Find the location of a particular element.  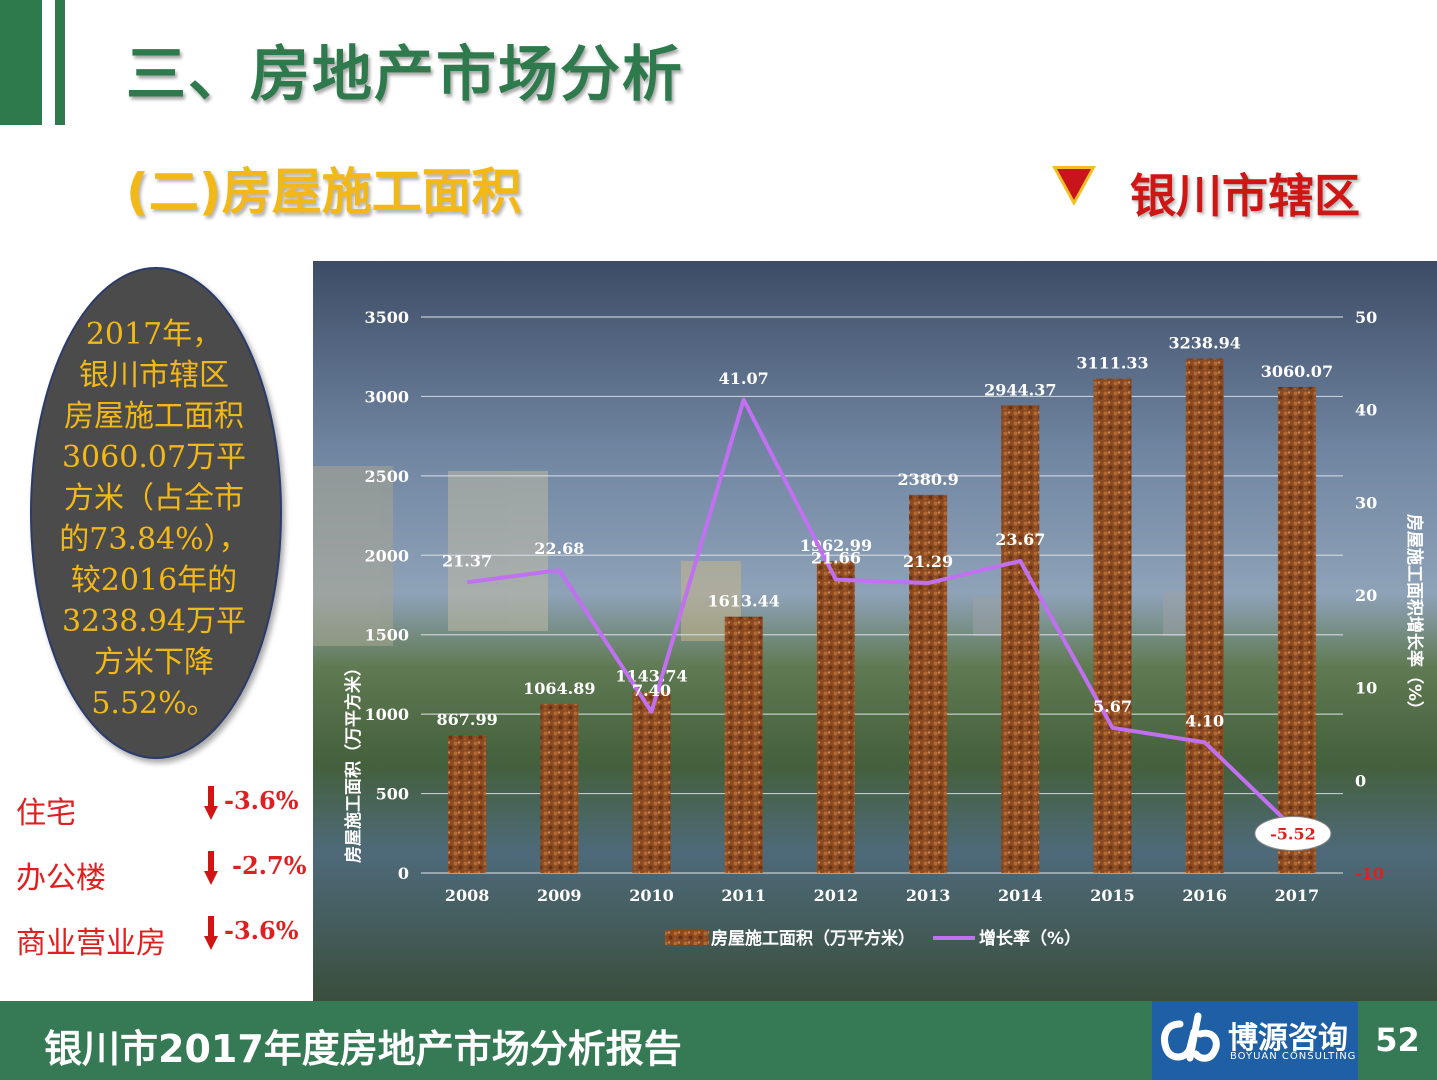

line-label: 41.07 is located at coordinates (744, 378).